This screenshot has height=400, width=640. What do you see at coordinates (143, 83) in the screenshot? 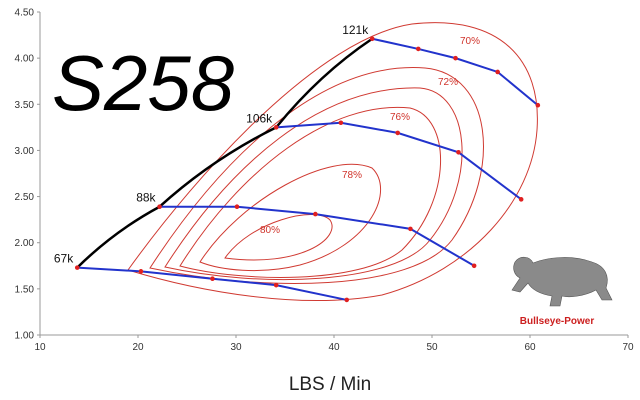
I see `chart-title: S258` at bounding box center [143, 83].